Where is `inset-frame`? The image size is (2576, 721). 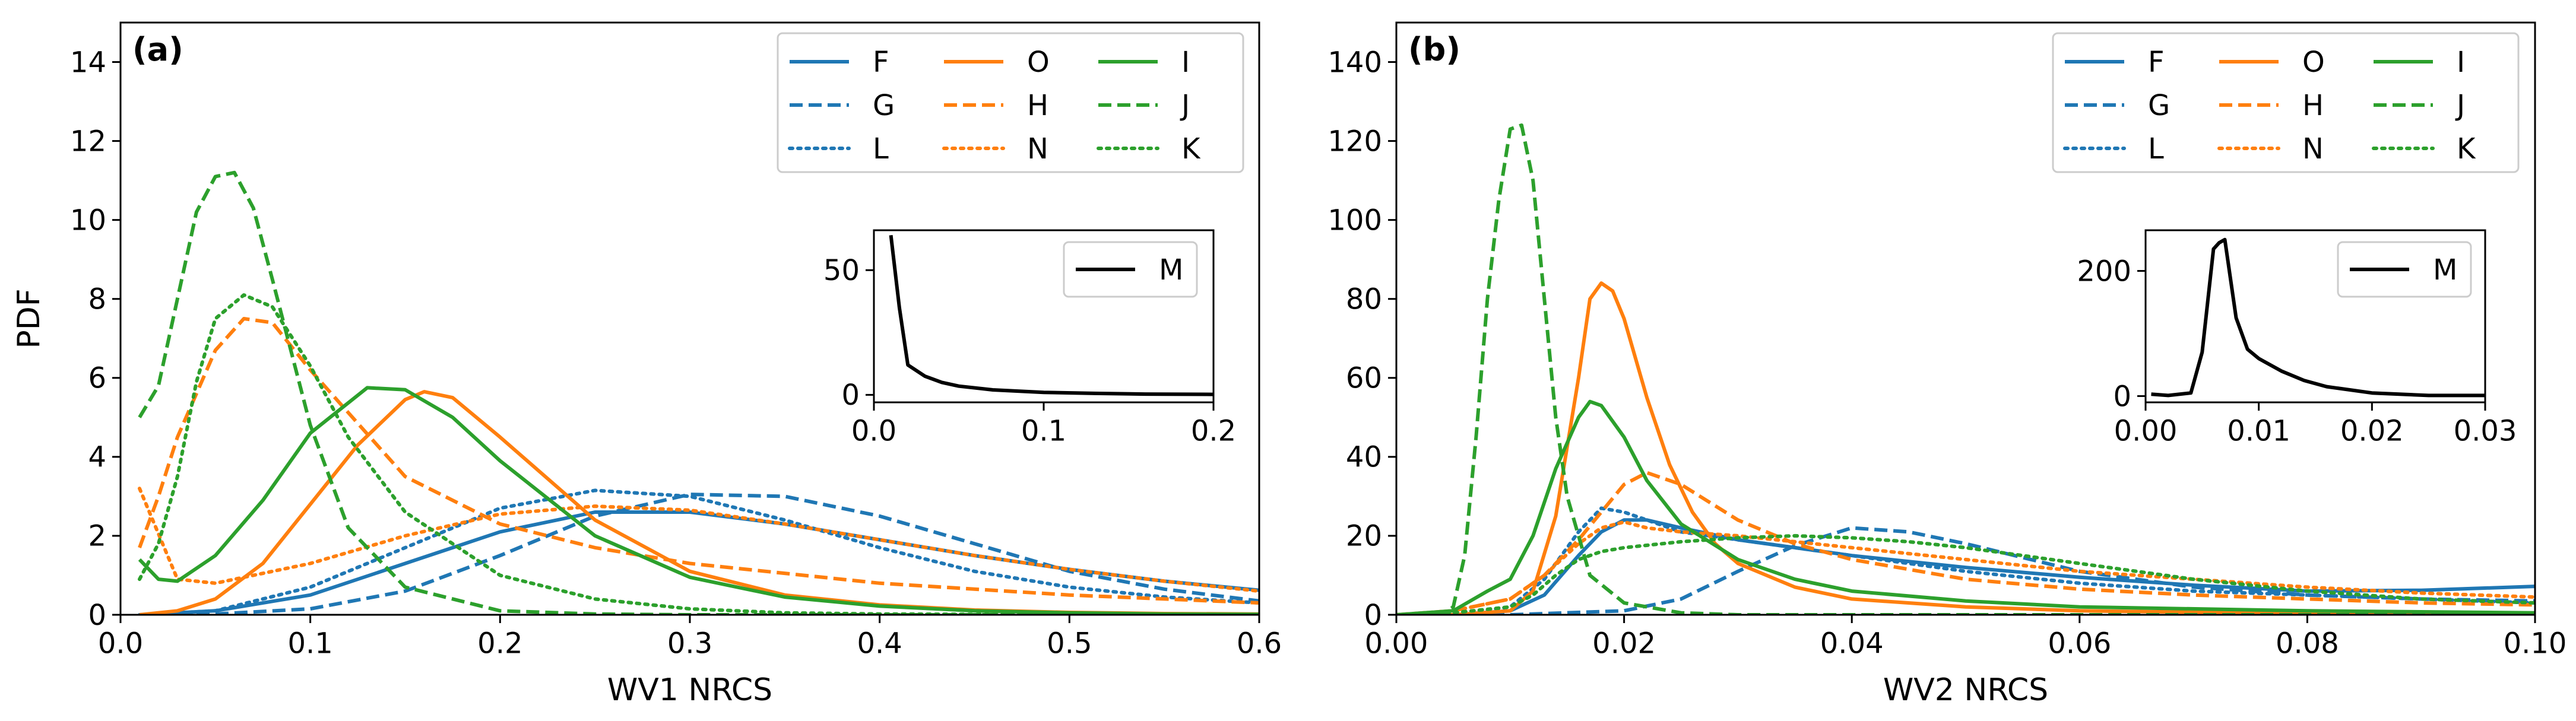 inset-frame is located at coordinates (2315, 316).